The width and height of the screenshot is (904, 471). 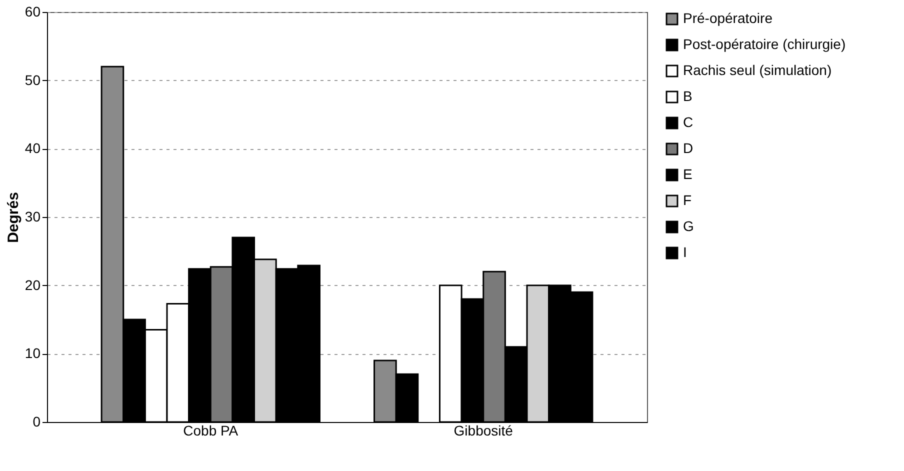 I want to click on x-tick-label: Gibbosité, so click(x=484, y=430).